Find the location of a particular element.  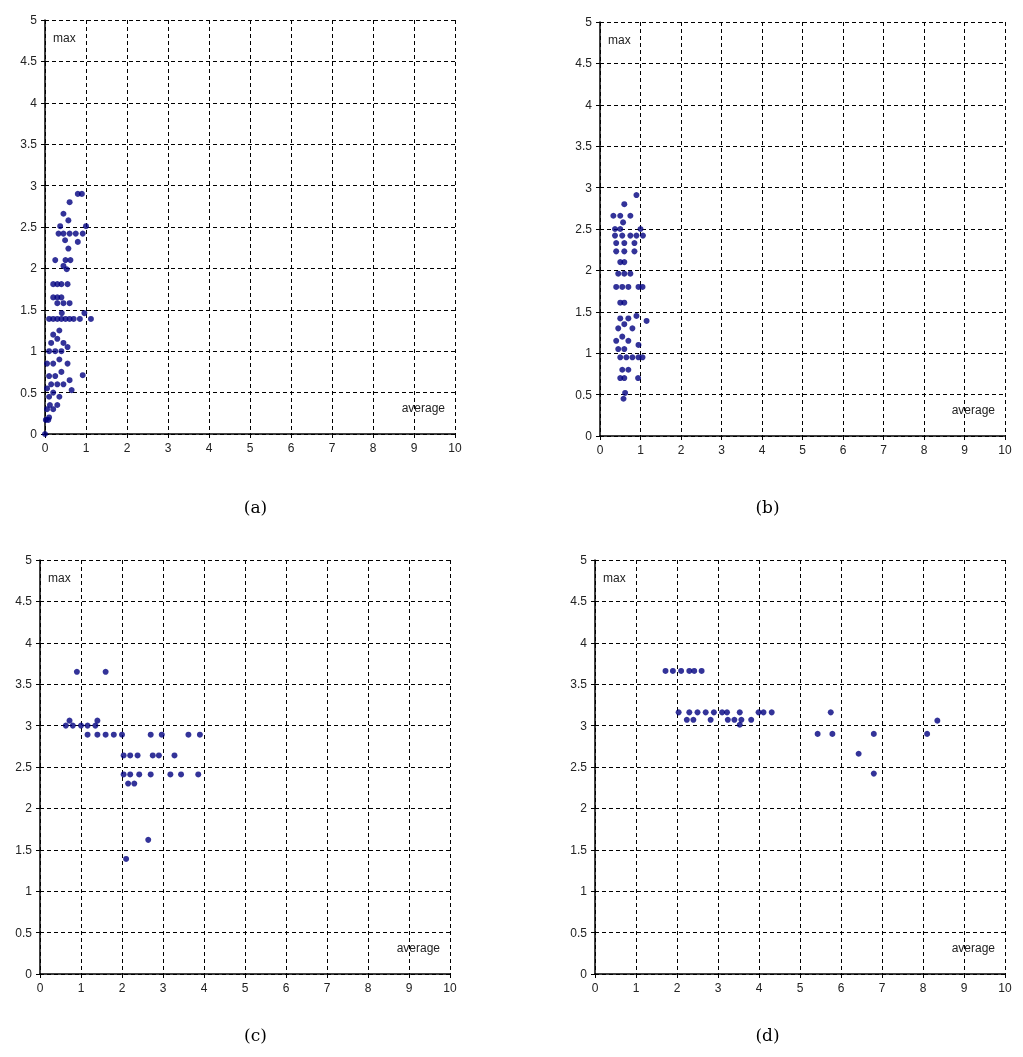

y-tick-label: 0 is located at coordinates (584, 974).